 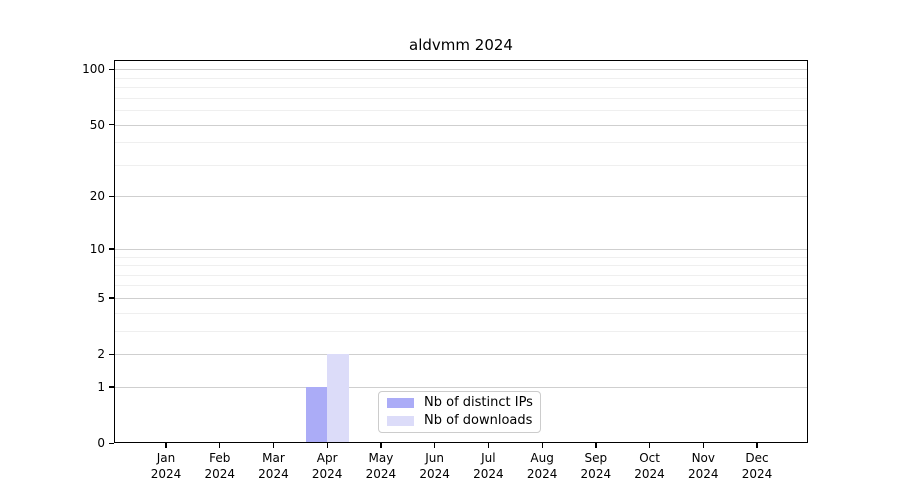 I want to click on x-tick-label: Aug 2024, so click(x=542, y=466).